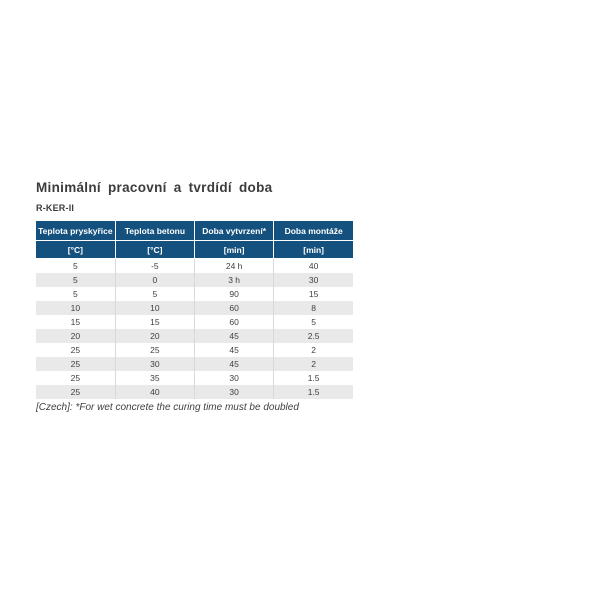 This screenshot has height=600, width=600. Describe the element at coordinates (76, 230) in the screenshot. I see `column-header-0: Teplota pryskyřice` at that location.